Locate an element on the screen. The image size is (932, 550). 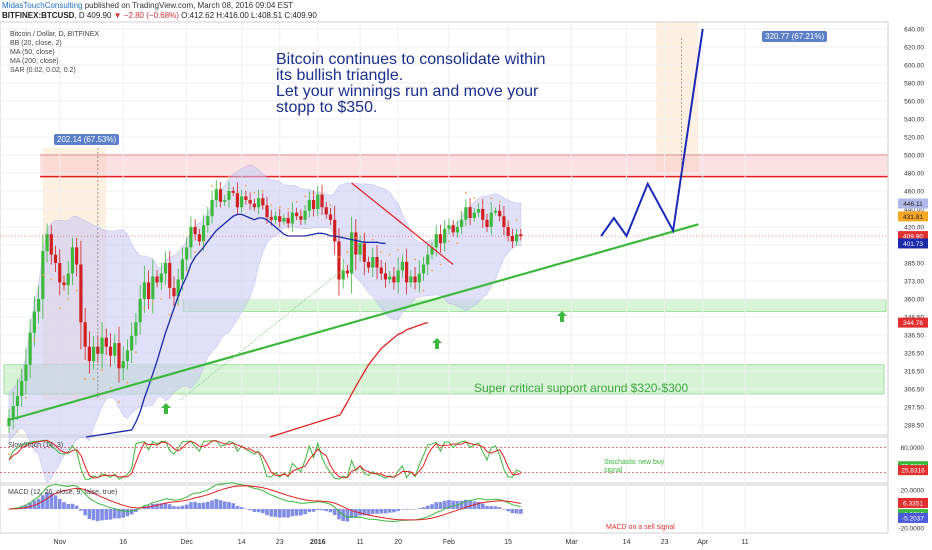
ma200-line-early is located at coordinates (308, 419).